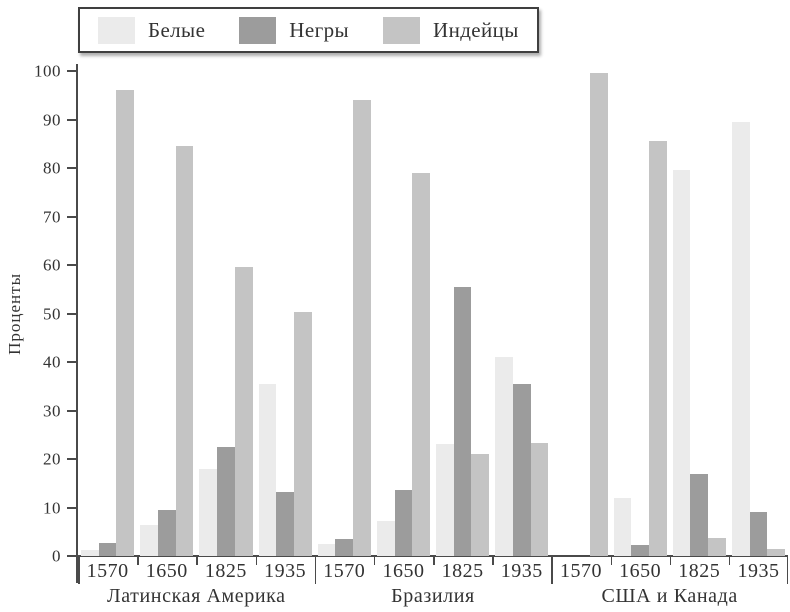 This screenshot has height=612, width=790. Describe the element at coordinates (326, 549) in the screenshot. I see `bar-brazil-1570-whites` at that location.